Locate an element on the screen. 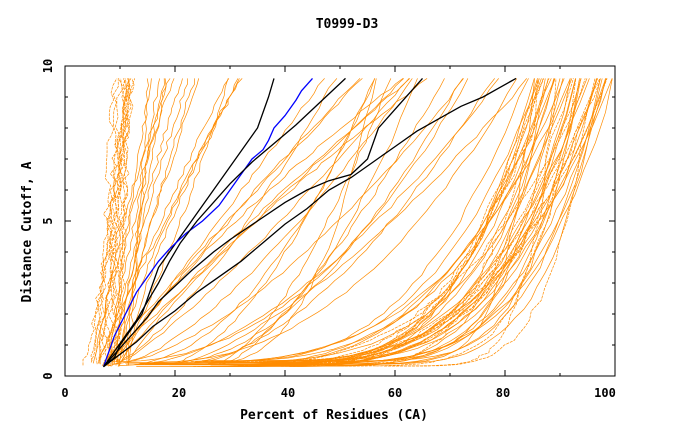  x-tick-label-20: 20 is located at coordinates (179, 393).